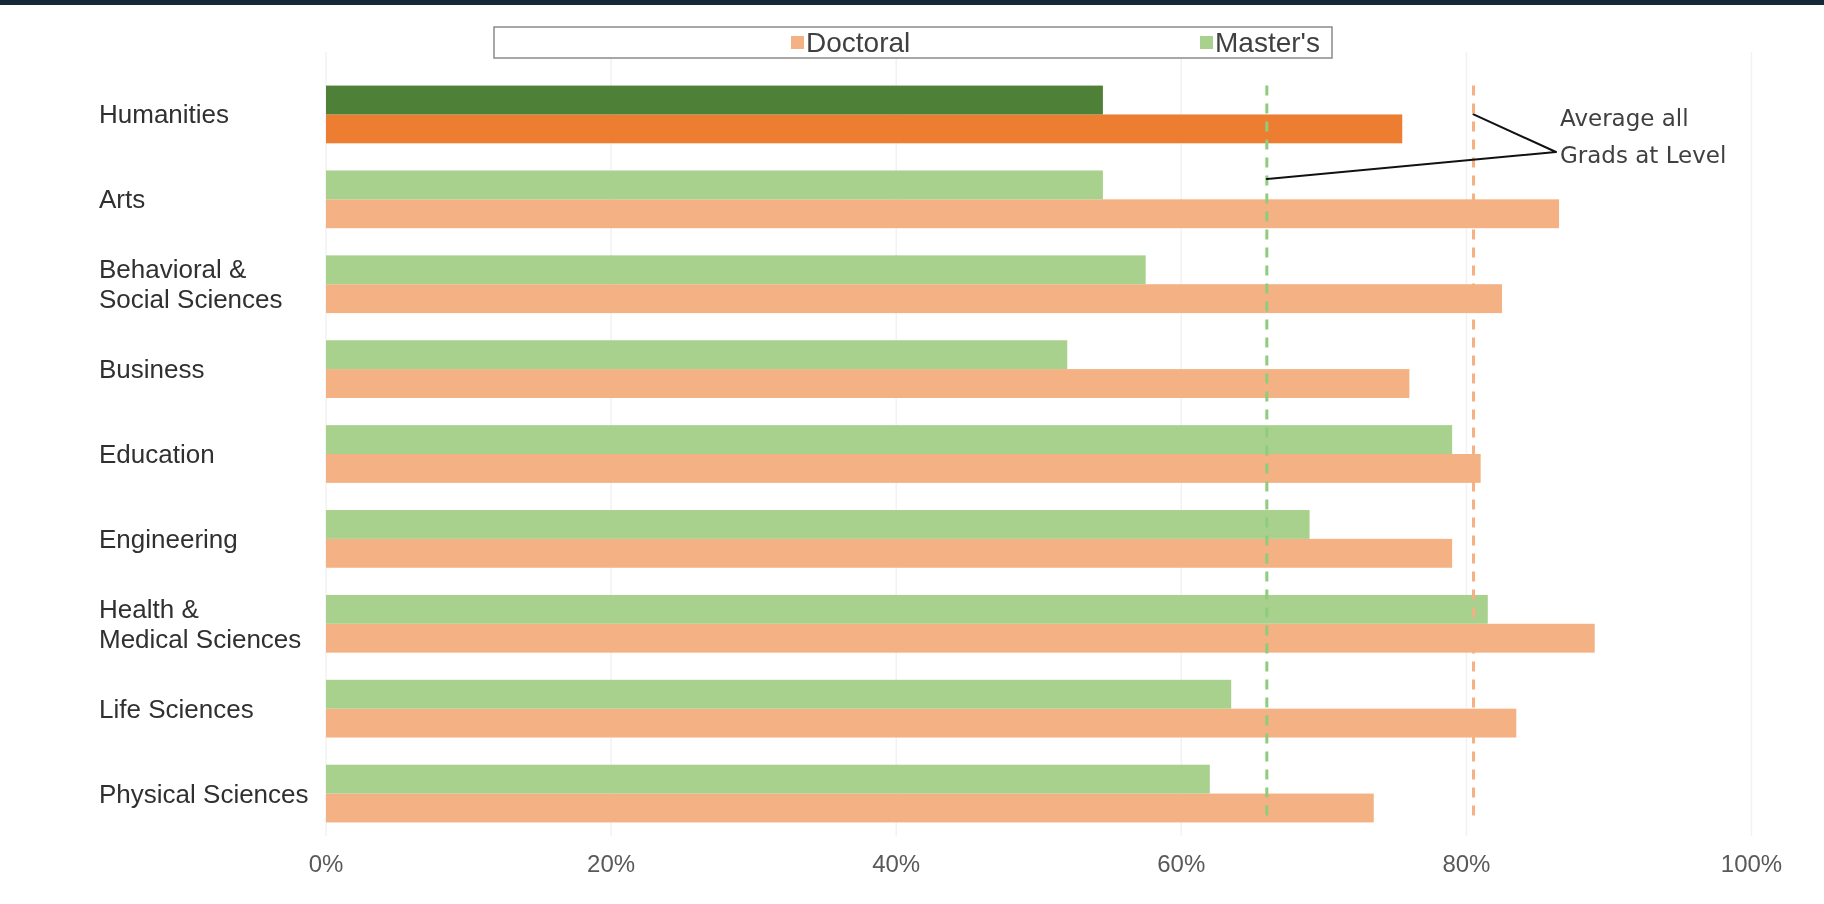 This screenshot has height=904, width=1824. I want to click on y-tick-label: Arts, so click(122, 199).